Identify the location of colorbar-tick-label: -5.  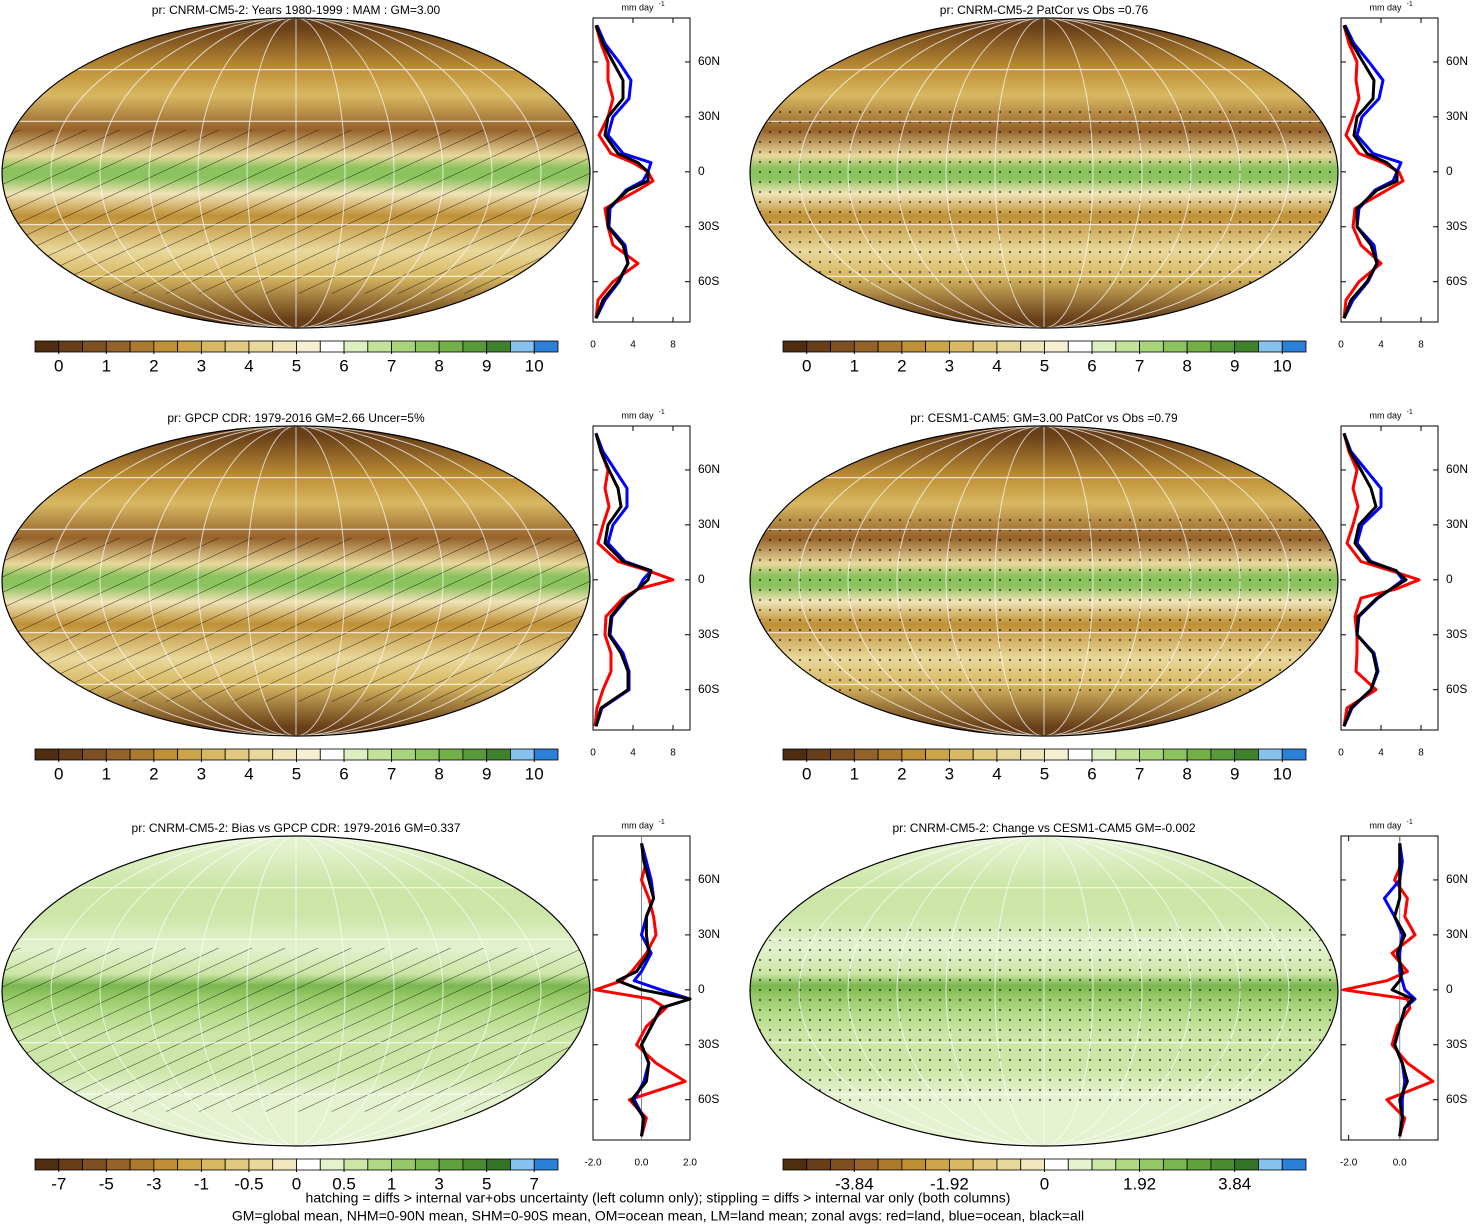
(106, 1183).